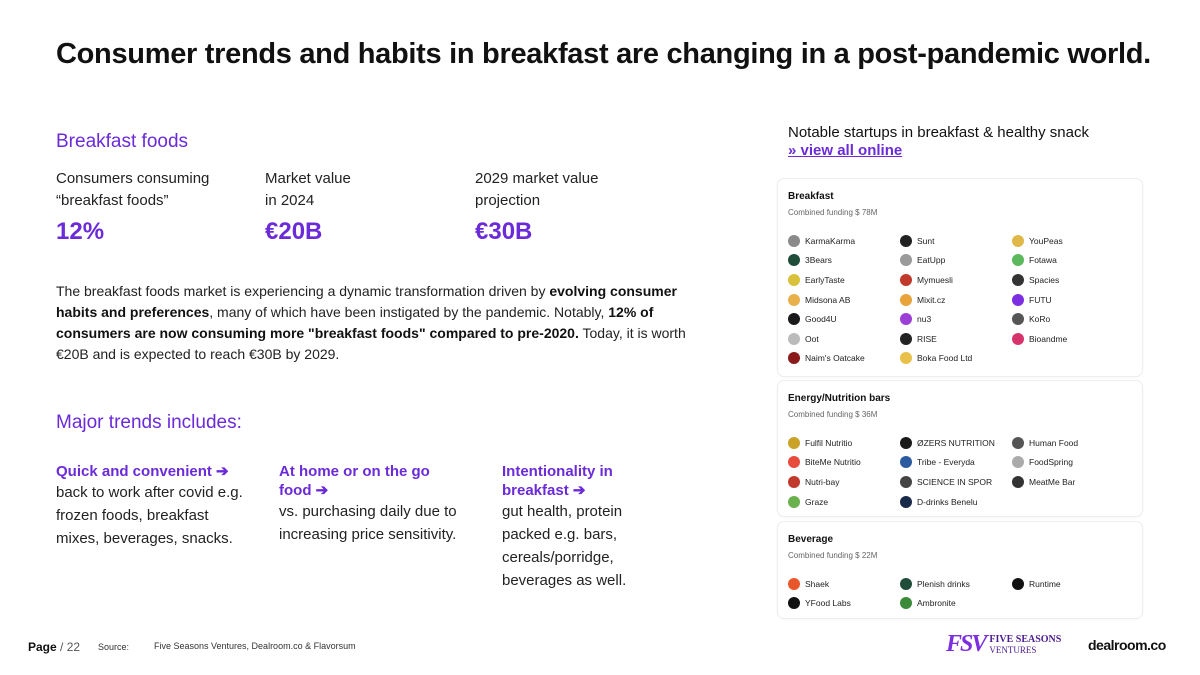  I want to click on company-item: Sunt, so click(956, 241).